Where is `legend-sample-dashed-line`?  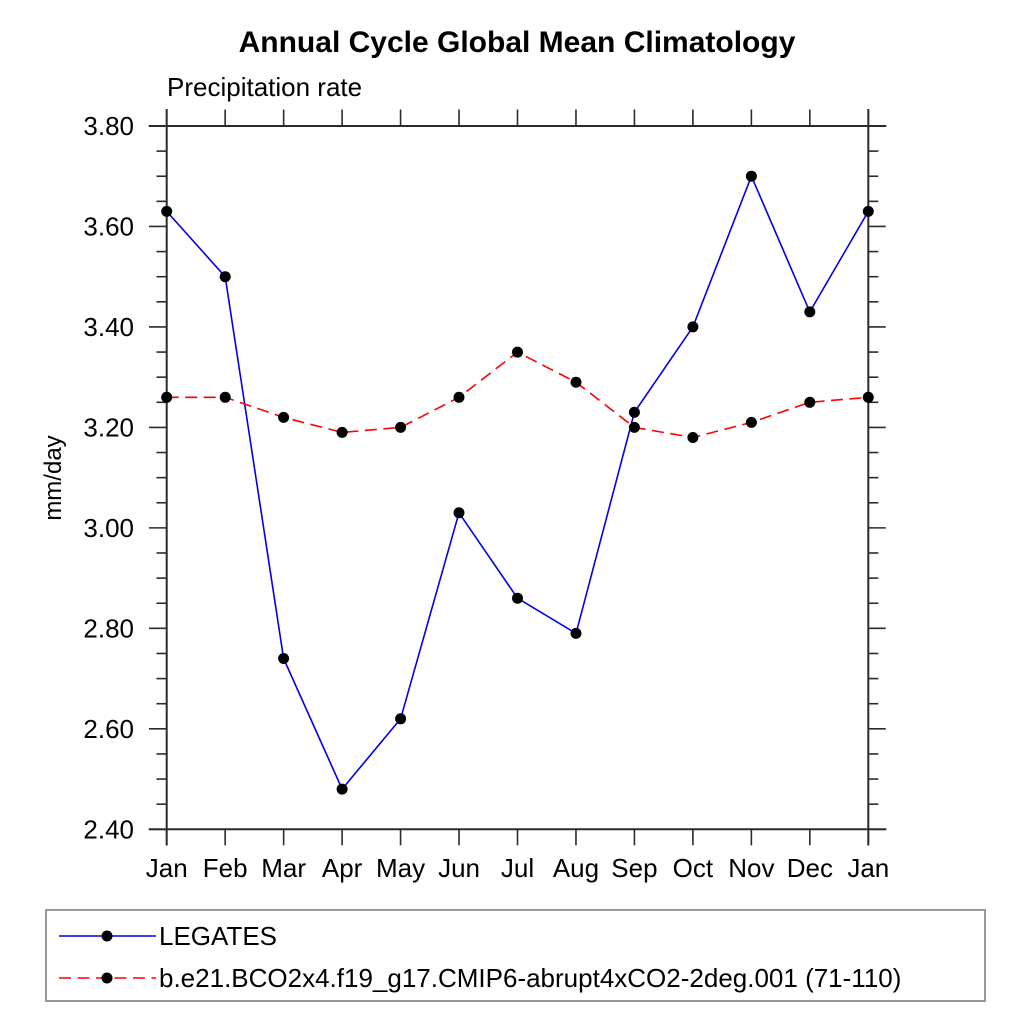 legend-sample-dashed-line is located at coordinates (107, 978).